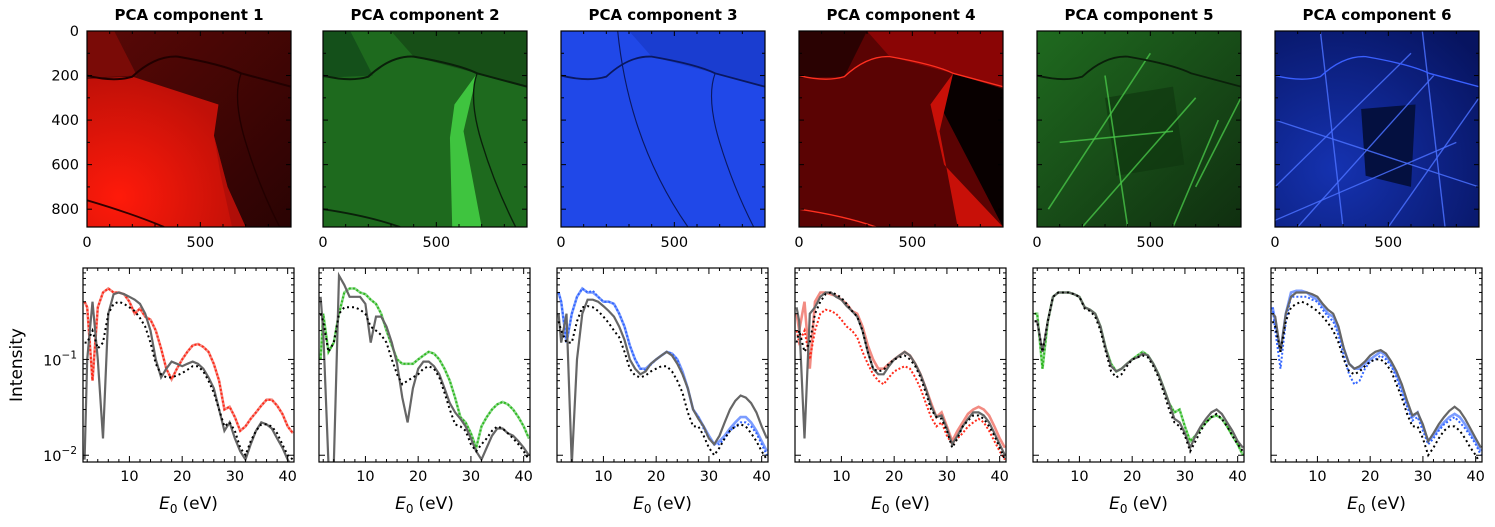 The height and width of the screenshot is (527, 1495). What do you see at coordinates (1376, 15) in the screenshot?
I see `panel-title: PCA component 6` at bounding box center [1376, 15].